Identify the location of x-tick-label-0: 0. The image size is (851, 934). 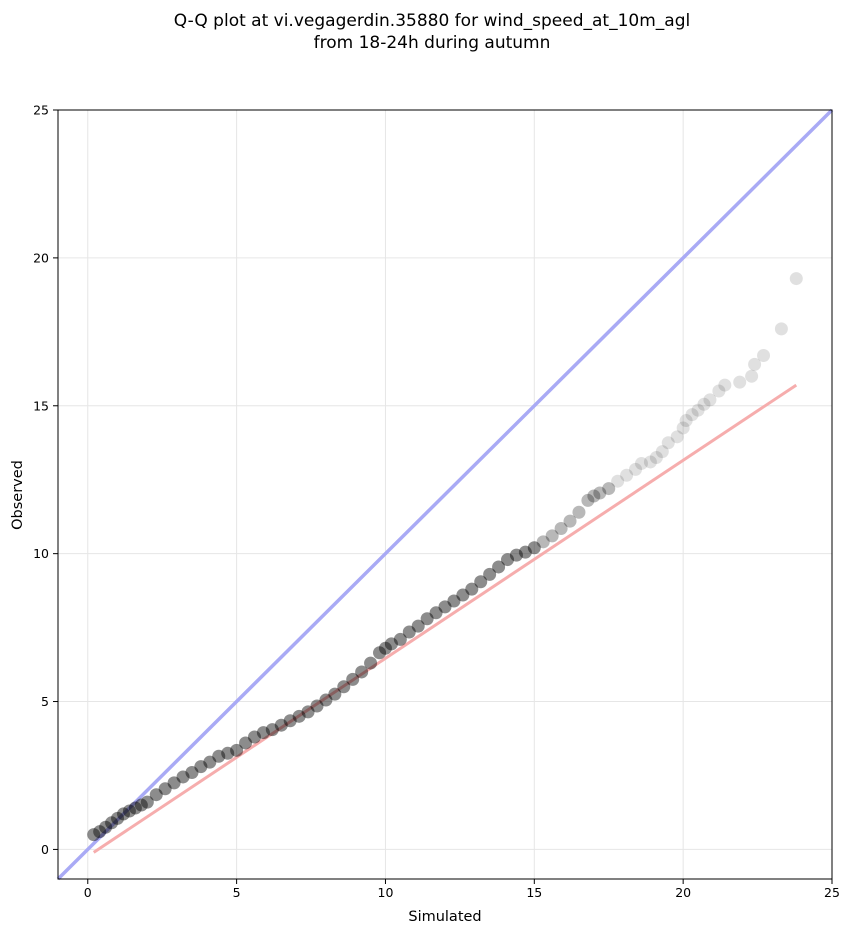
(88, 892).